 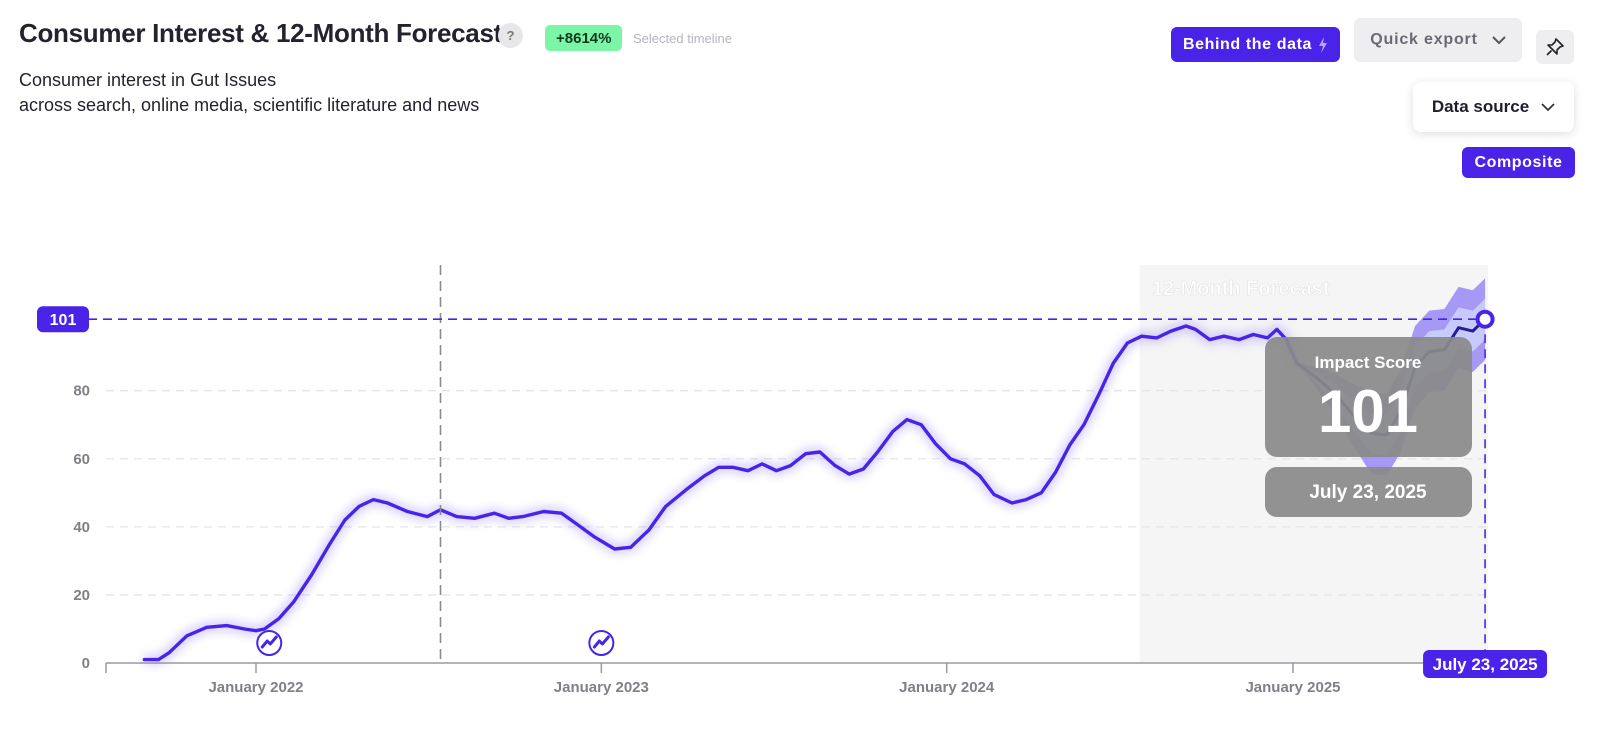 I want to click on x-tick-label: January 2024, so click(x=947, y=687).